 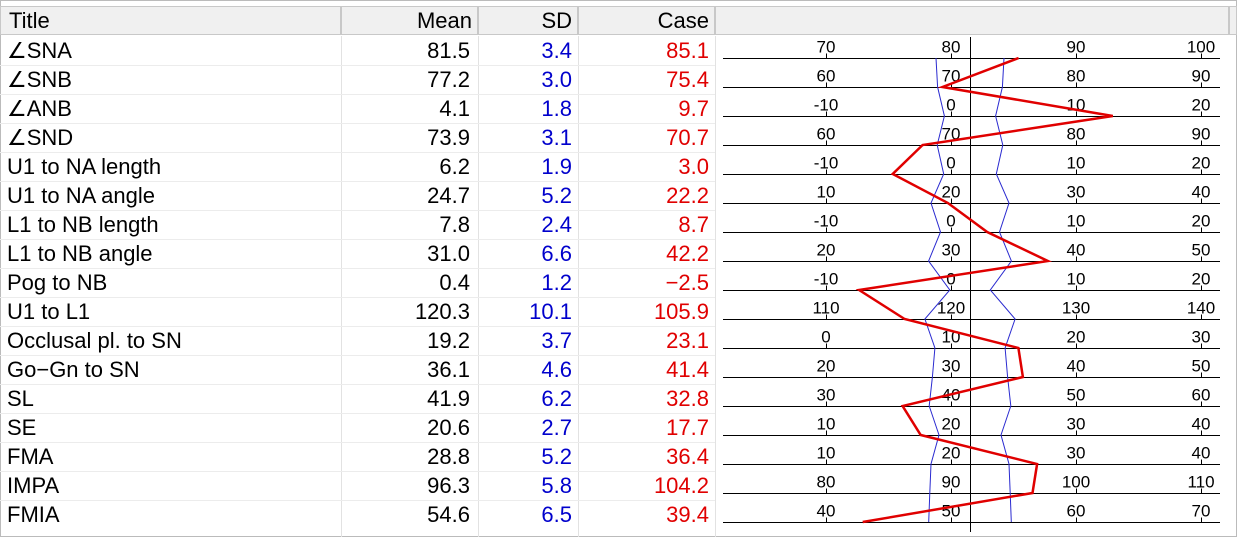 I want to click on table-row: L1 to NB length 7.8 2.4 8.7, so click(x=358, y=224).